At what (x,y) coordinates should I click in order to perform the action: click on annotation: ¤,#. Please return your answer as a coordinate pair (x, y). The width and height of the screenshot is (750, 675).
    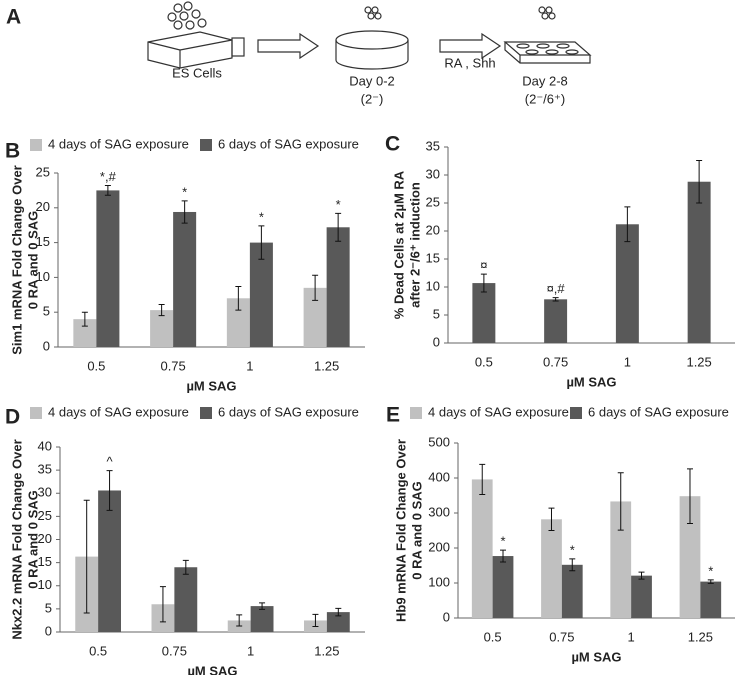
    Looking at the image, I should click on (556, 288).